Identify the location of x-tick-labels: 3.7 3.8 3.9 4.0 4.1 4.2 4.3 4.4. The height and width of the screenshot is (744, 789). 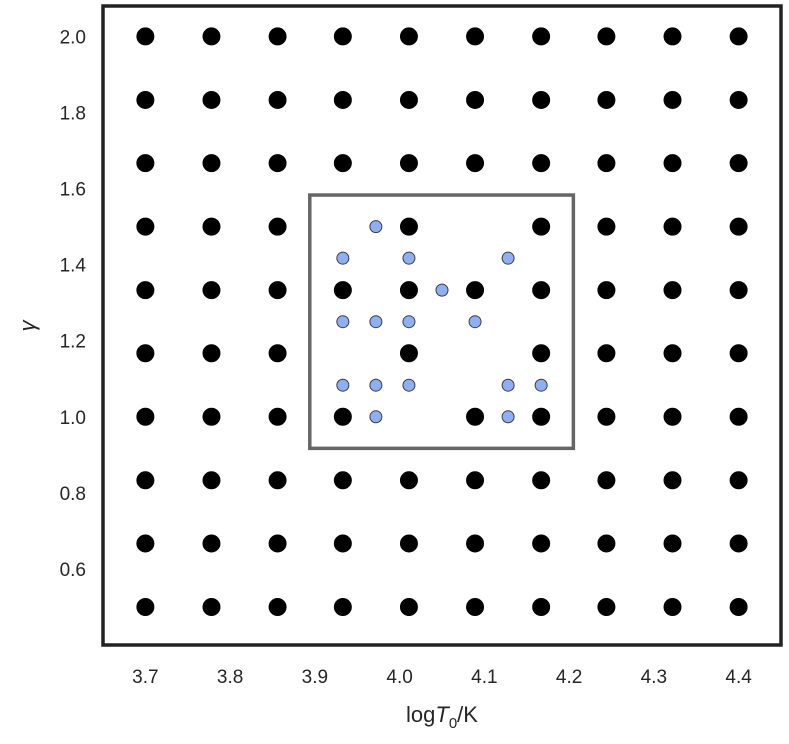
(442, 677).